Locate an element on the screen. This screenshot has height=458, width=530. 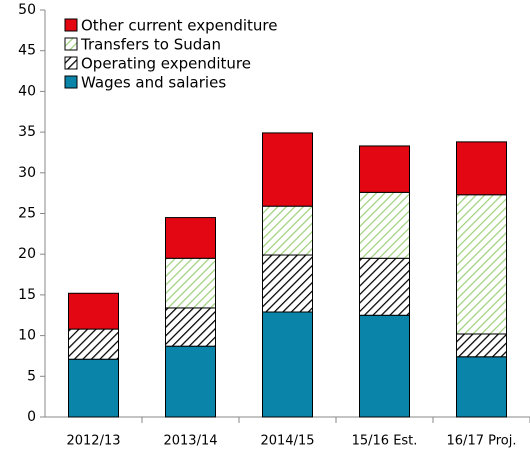
y-tick-label: 40 is located at coordinates (27, 91).